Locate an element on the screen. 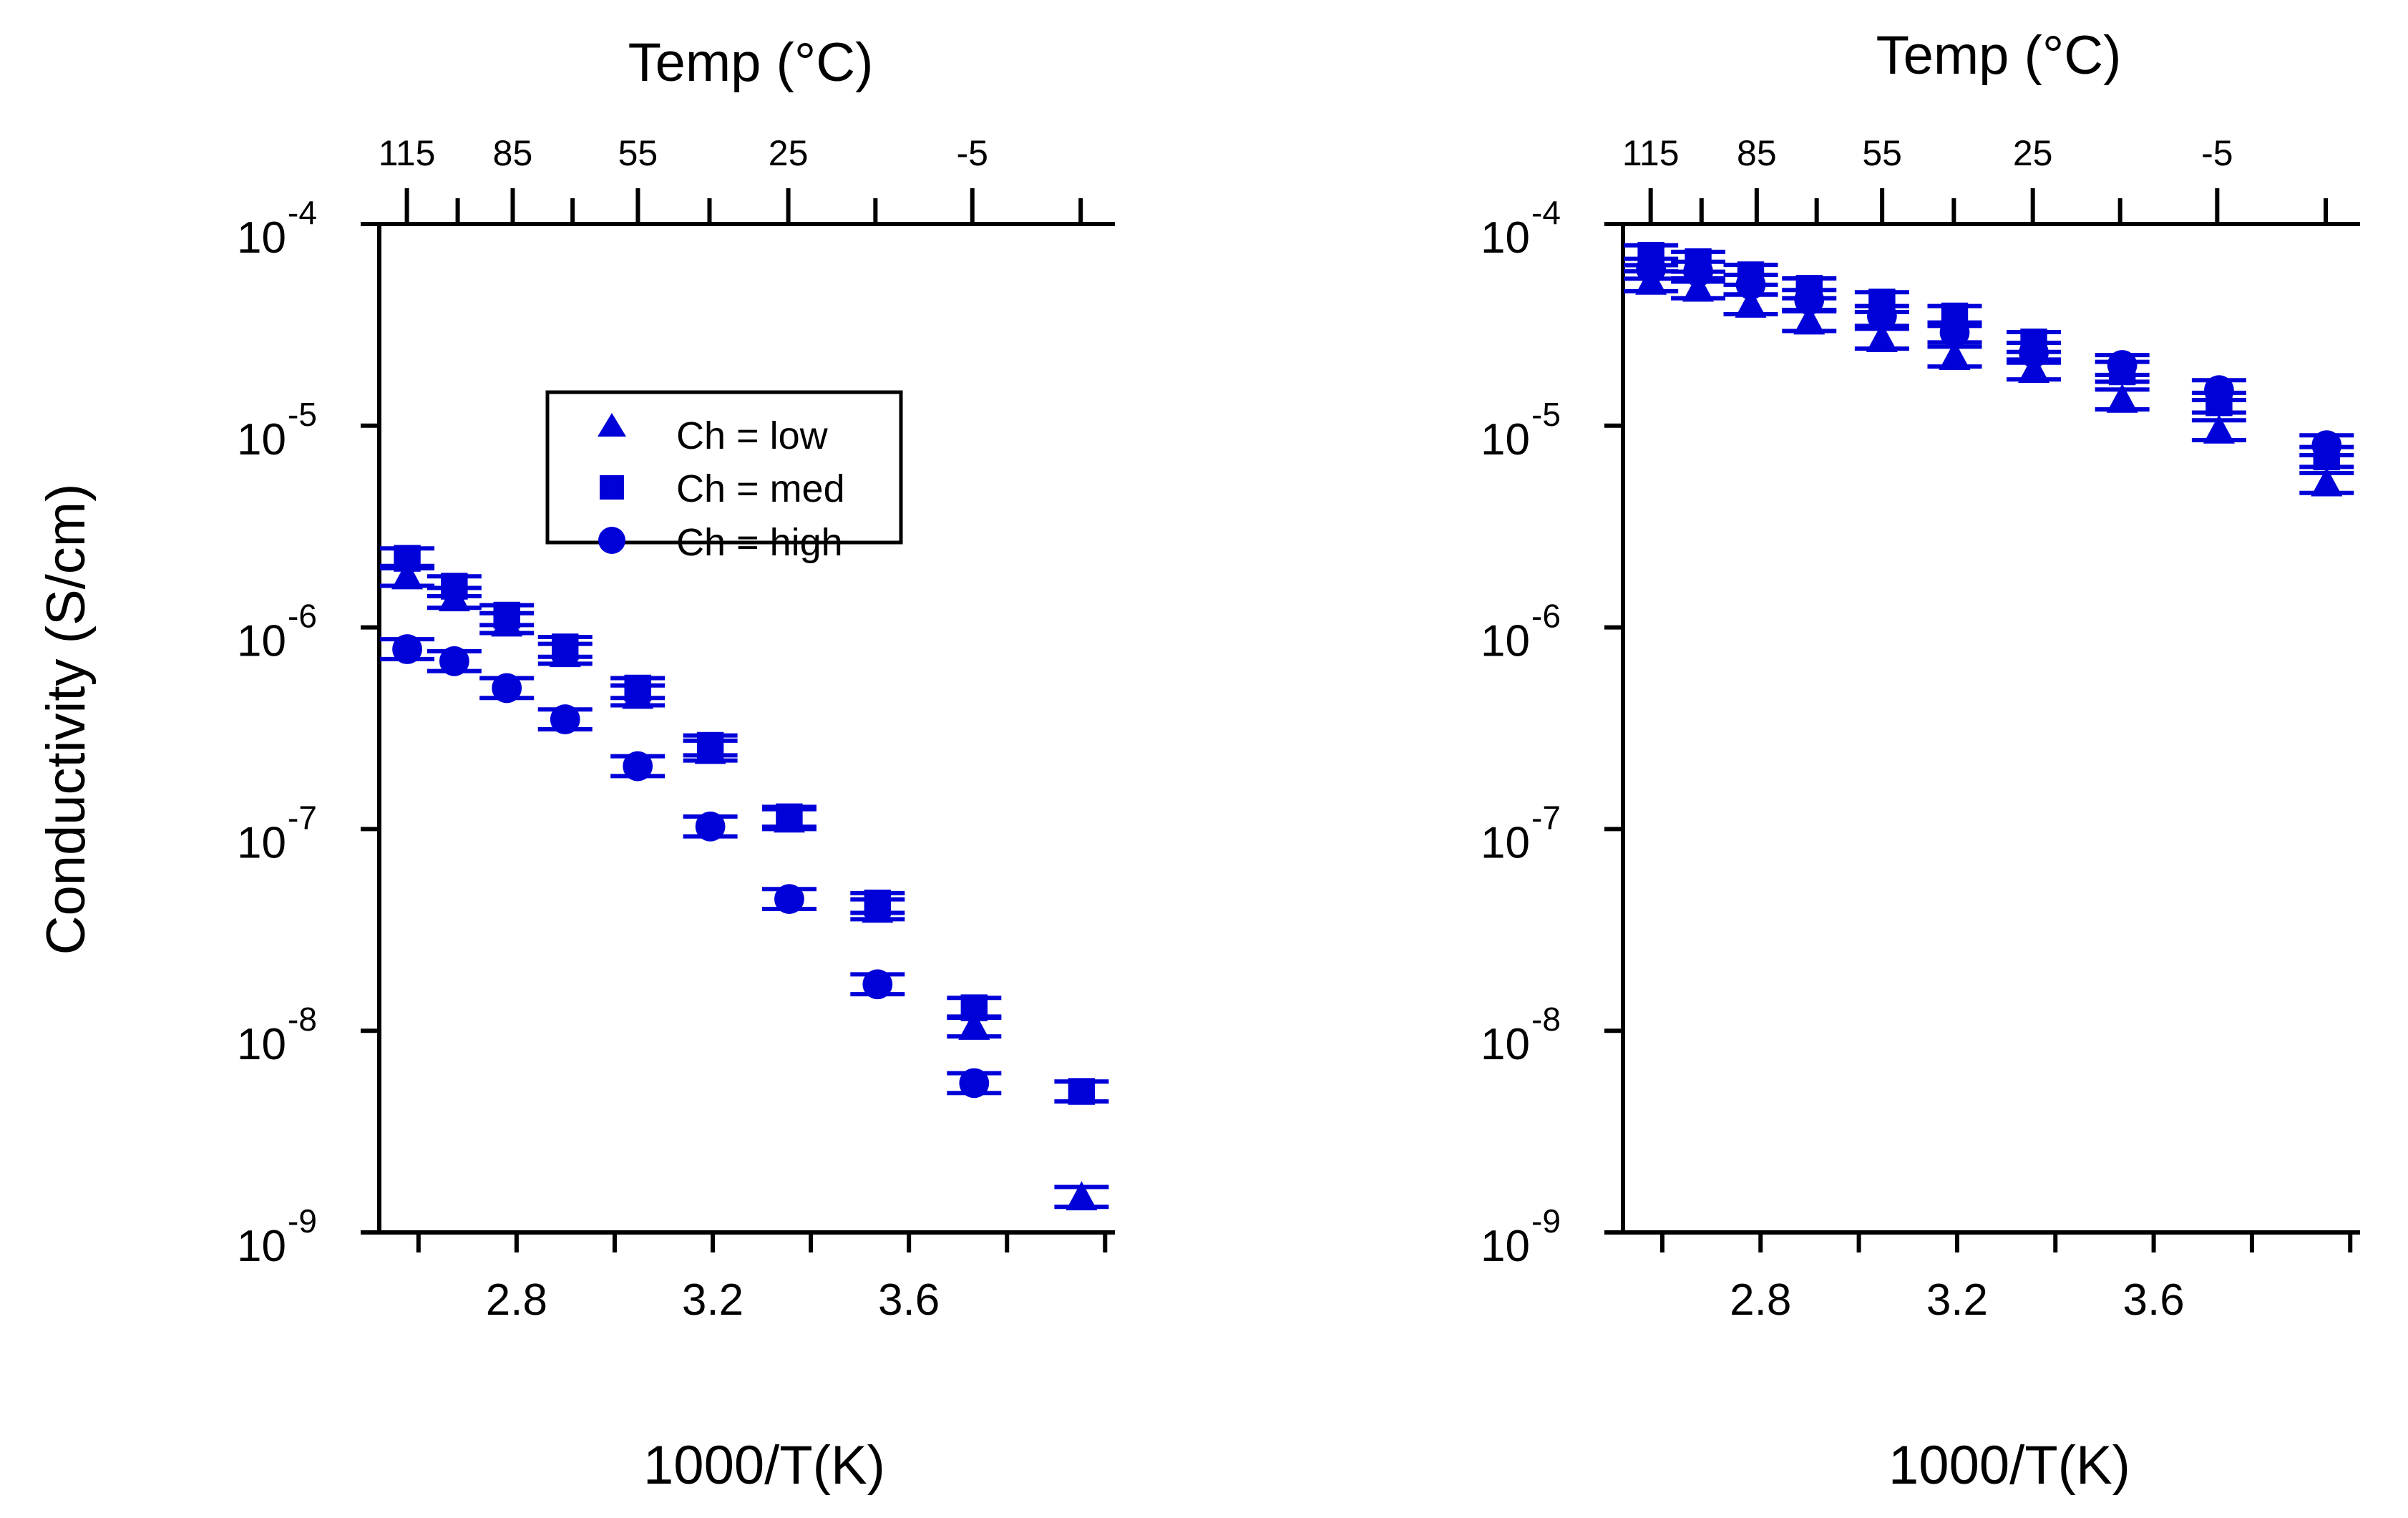  legend: Ch = low Ch = med Ch = high is located at coordinates (724, 477).